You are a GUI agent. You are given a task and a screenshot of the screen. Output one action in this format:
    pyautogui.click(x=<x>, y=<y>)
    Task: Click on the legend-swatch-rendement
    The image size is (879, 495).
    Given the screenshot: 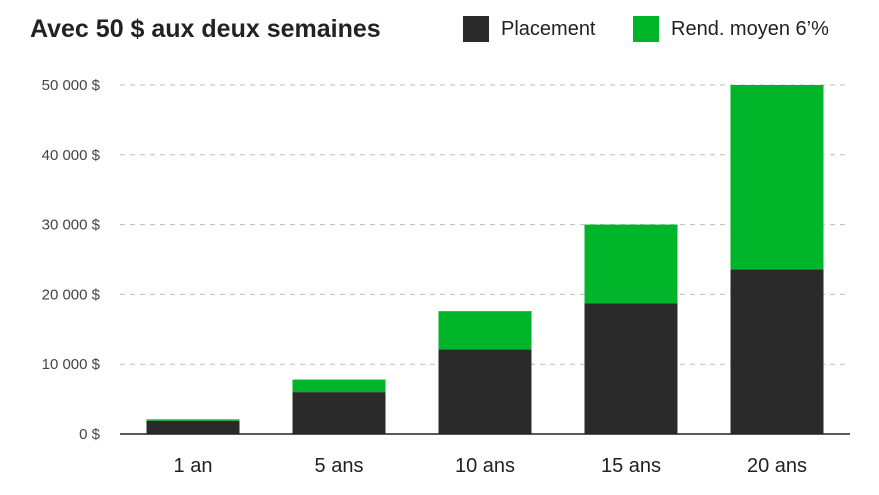 What is the action you would take?
    pyautogui.click(x=646, y=29)
    